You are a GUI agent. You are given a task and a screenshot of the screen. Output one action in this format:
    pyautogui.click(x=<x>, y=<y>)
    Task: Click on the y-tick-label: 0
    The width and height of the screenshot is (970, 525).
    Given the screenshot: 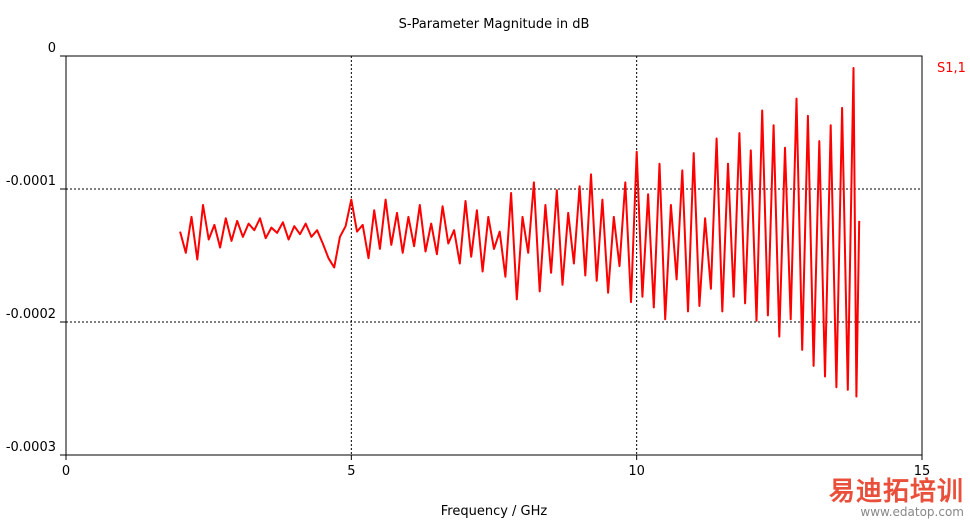 What is the action you would take?
    pyautogui.click(x=52, y=48)
    